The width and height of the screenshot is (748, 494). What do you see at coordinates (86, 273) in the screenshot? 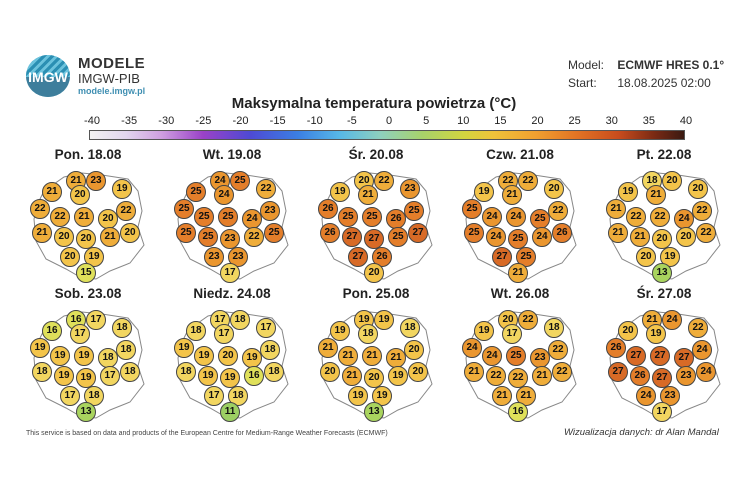
I see `station-temp: 15` at bounding box center [86, 273].